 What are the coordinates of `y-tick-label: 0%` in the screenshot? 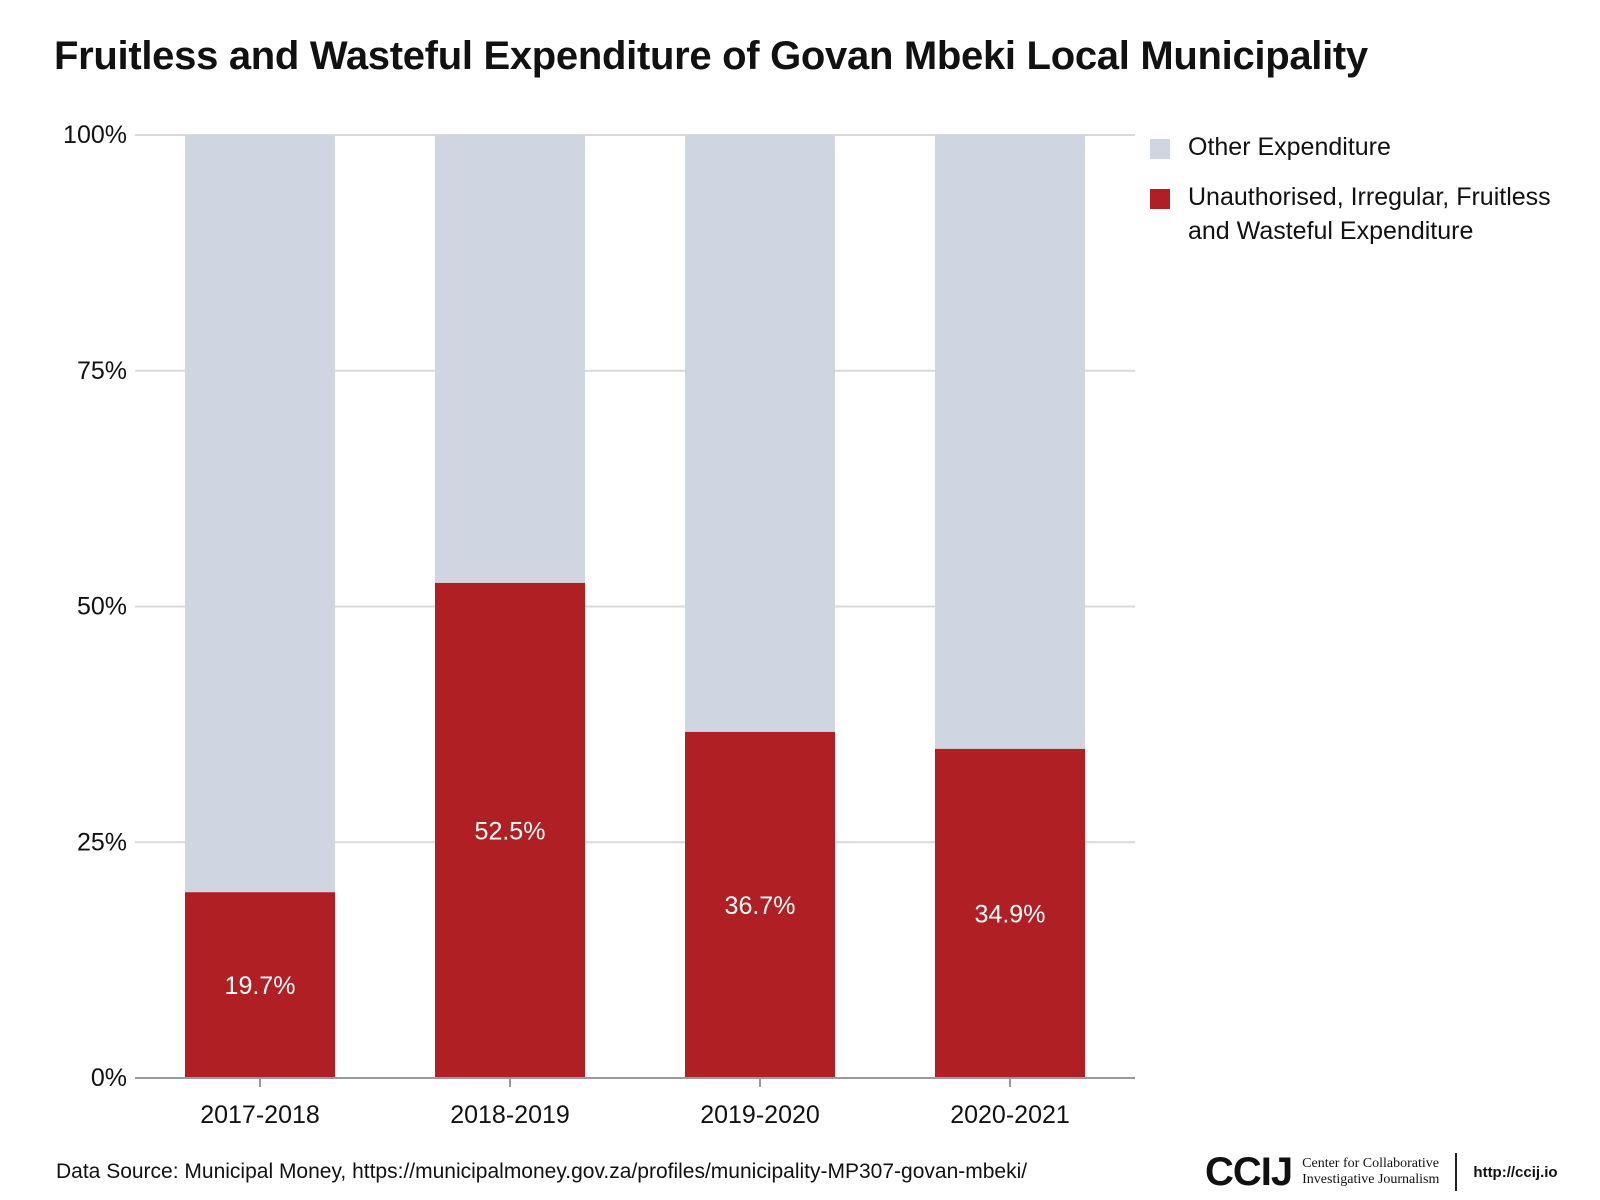 It's located at (109, 1078).